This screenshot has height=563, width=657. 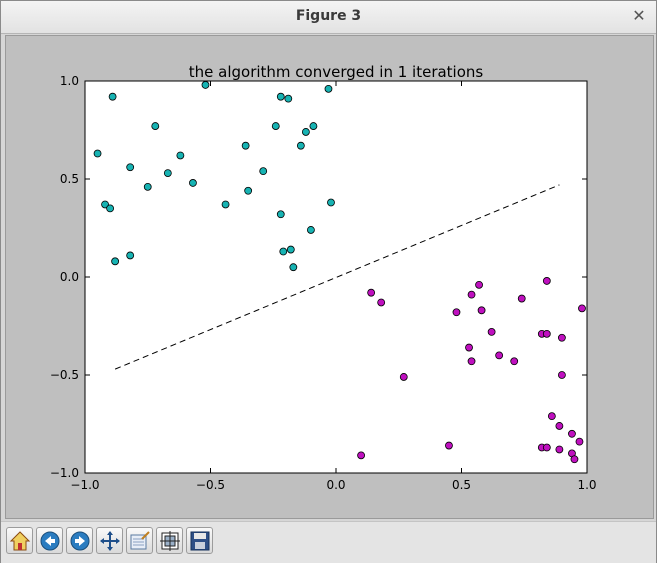 What do you see at coordinates (461, 485) in the screenshot?
I see `x-tick-label: 0.5` at bounding box center [461, 485].